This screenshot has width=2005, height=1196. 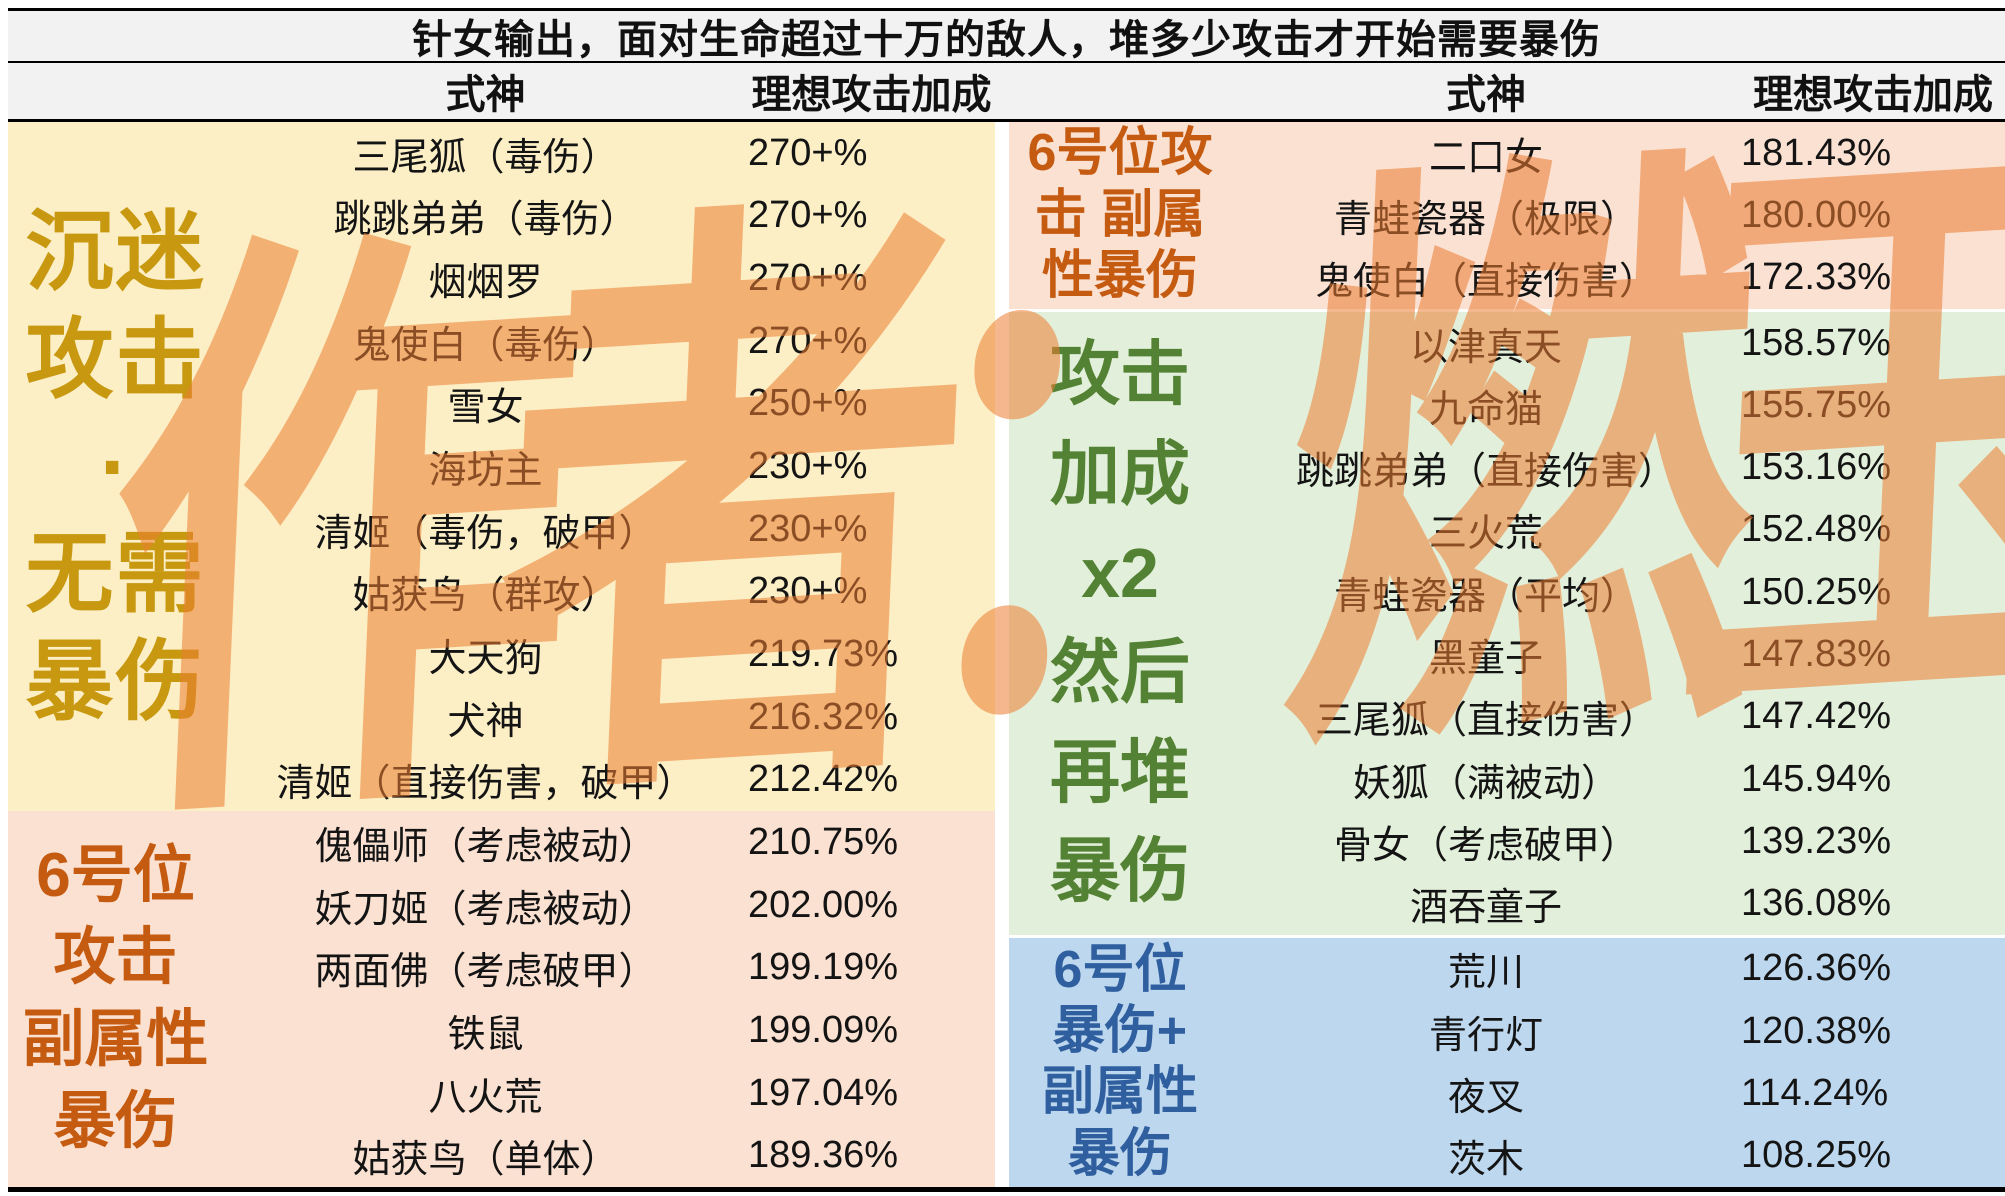 I want to click on section-label-attack-bonus-x2-then-crit: 攻击 加成 x2 然后 再堆 暴伤, so click(x=1120, y=623).